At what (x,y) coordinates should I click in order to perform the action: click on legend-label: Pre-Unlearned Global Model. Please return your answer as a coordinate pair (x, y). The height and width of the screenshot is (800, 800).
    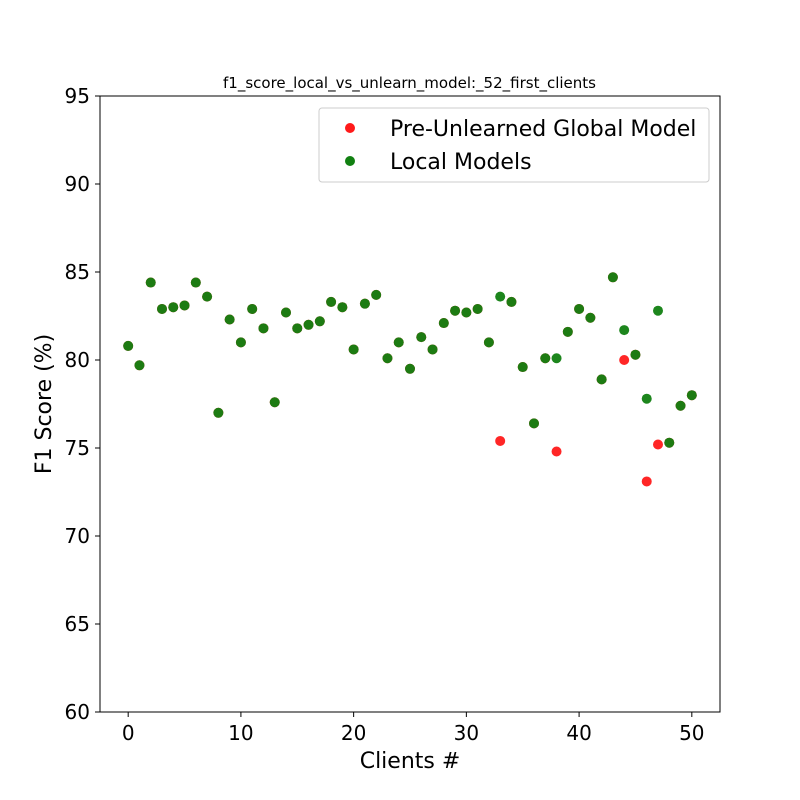
    Looking at the image, I should click on (543, 129).